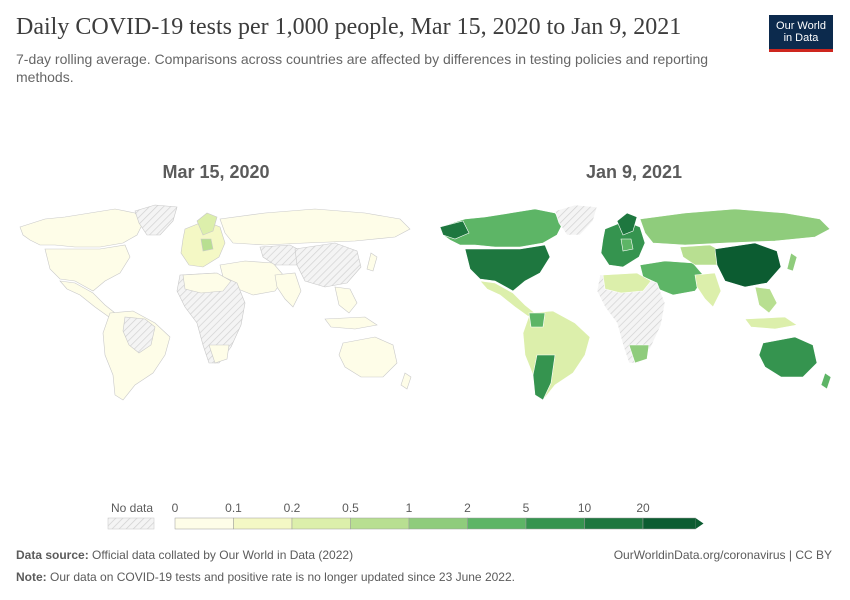 The width and height of the screenshot is (850, 600). Describe the element at coordinates (699, 523) in the screenshot. I see `legend-arrow-tip` at that location.